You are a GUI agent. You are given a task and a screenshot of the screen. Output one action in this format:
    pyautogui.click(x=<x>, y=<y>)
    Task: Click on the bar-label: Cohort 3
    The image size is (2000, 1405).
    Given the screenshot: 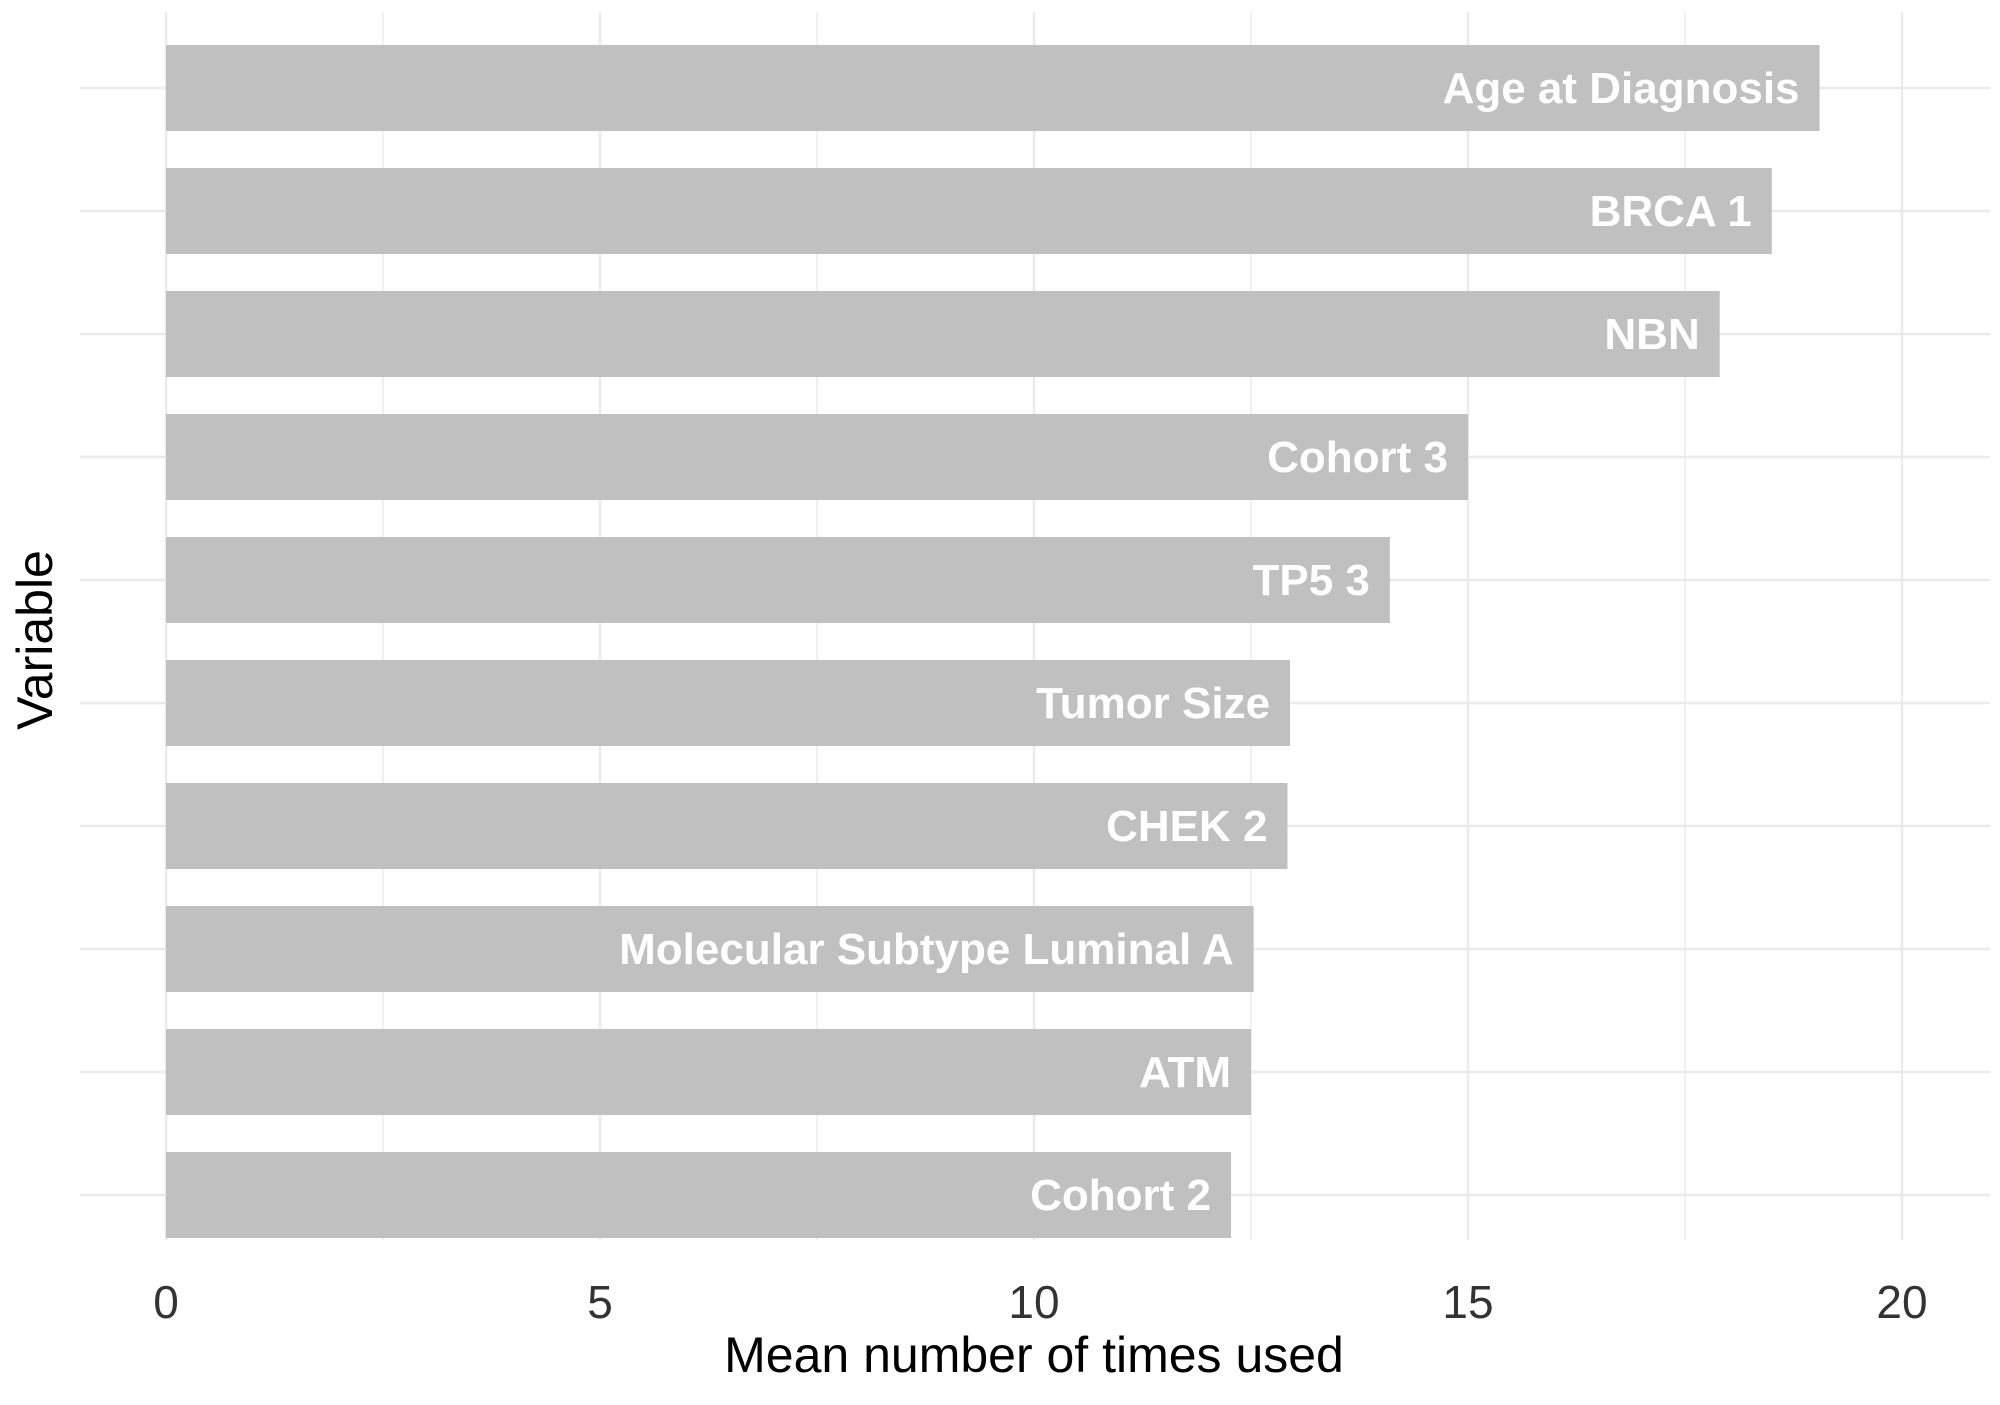 What is the action you would take?
    pyautogui.click(x=1357, y=457)
    